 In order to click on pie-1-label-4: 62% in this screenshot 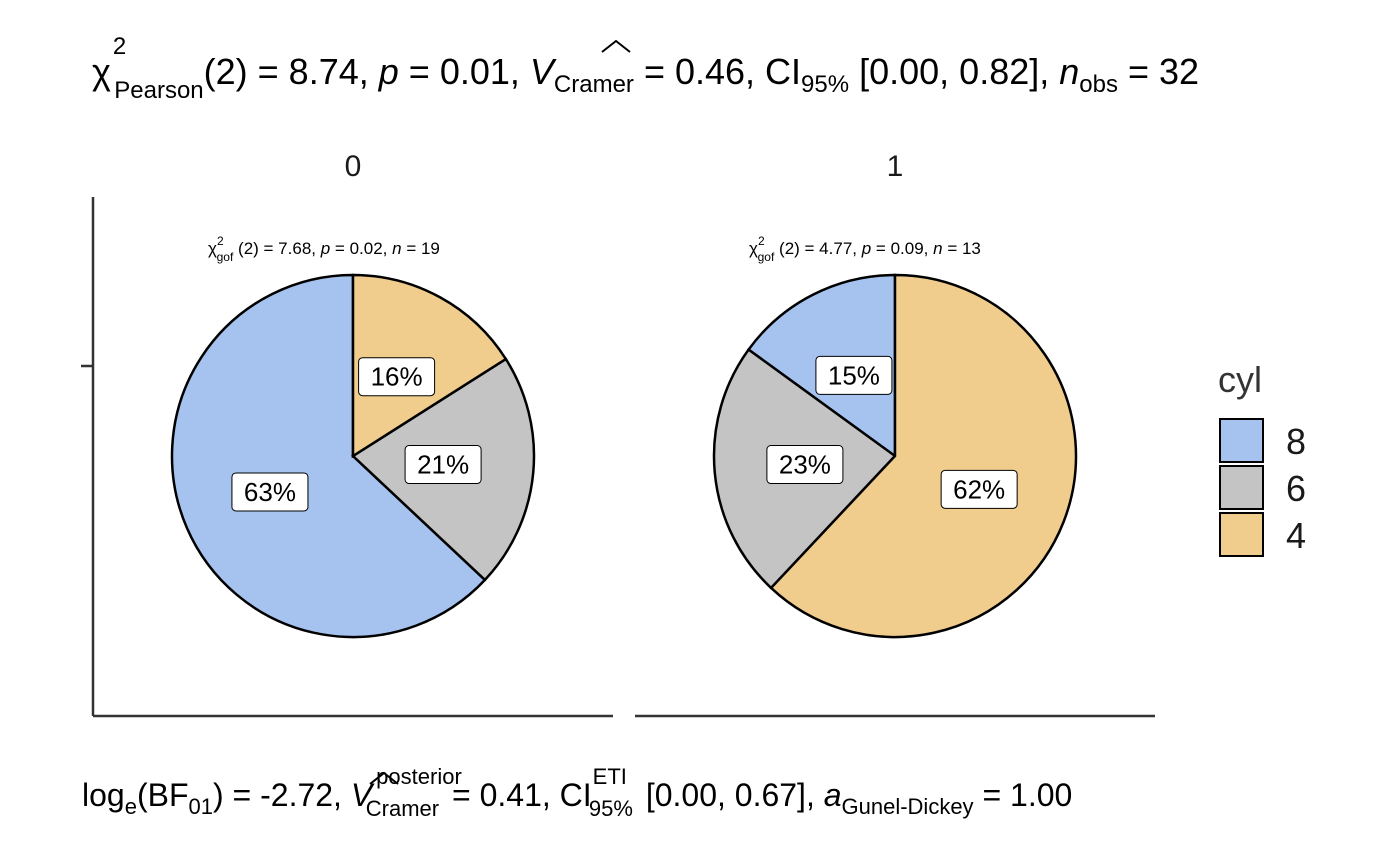, I will do `click(979, 489)`.